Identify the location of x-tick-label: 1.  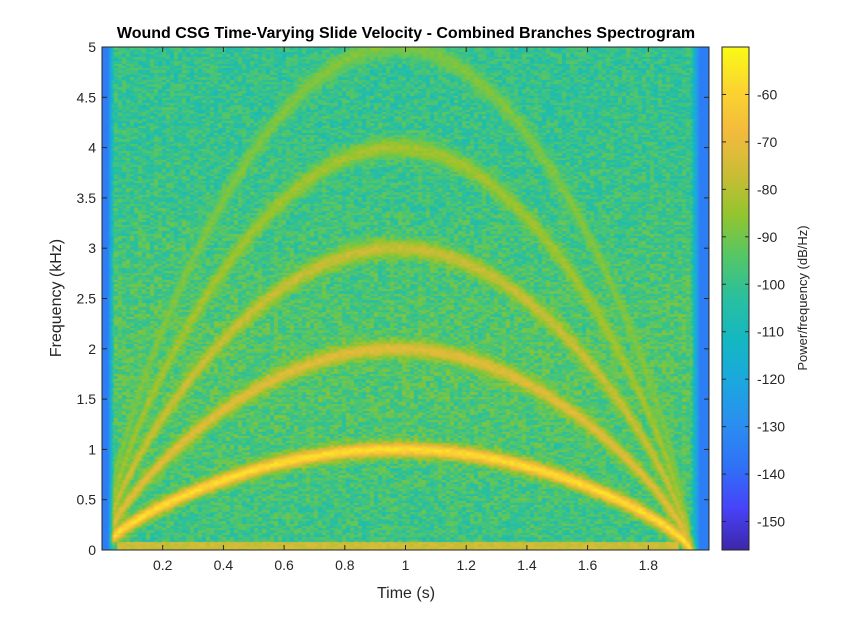
(406, 565).